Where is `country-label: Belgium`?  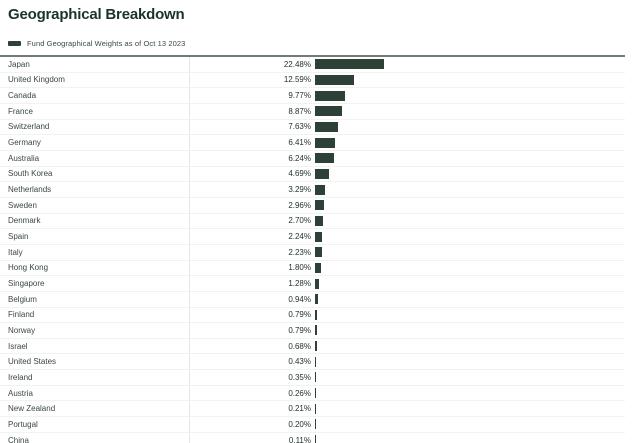
country-label: Belgium is located at coordinates (95, 299).